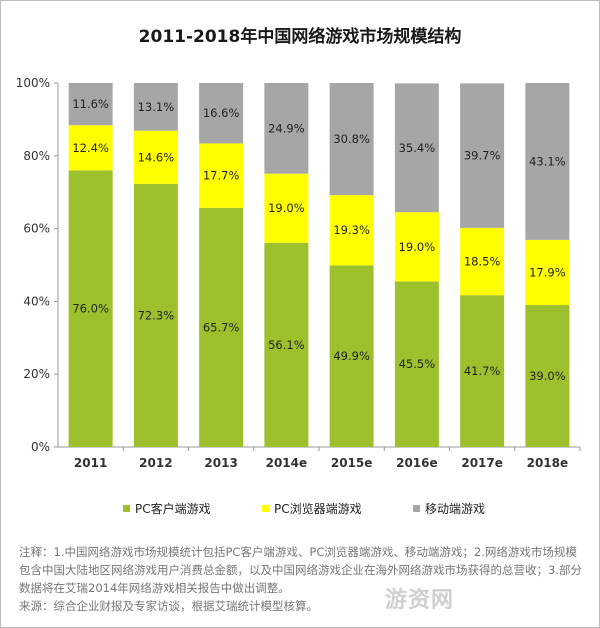 The width and height of the screenshot is (600, 628). Describe the element at coordinates (420, 600) in the screenshot. I see `watermark: 游资网` at that location.